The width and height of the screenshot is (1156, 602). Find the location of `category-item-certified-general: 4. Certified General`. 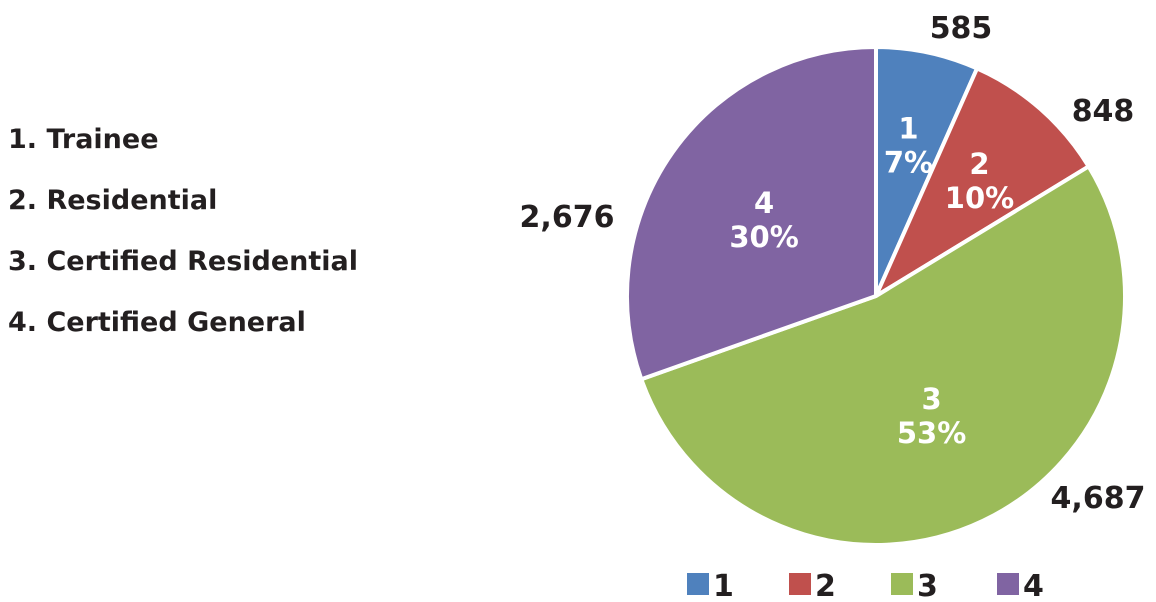

category-item-certified-general: 4. Certified General is located at coordinates (157, 322).